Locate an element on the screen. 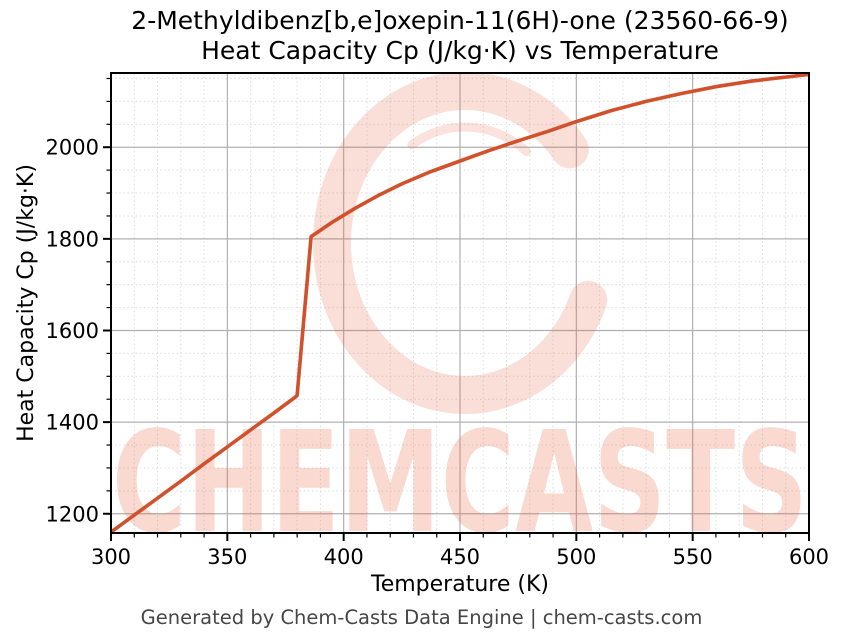  x-tick-label-550: 550 is located at coordinates (693, 557).